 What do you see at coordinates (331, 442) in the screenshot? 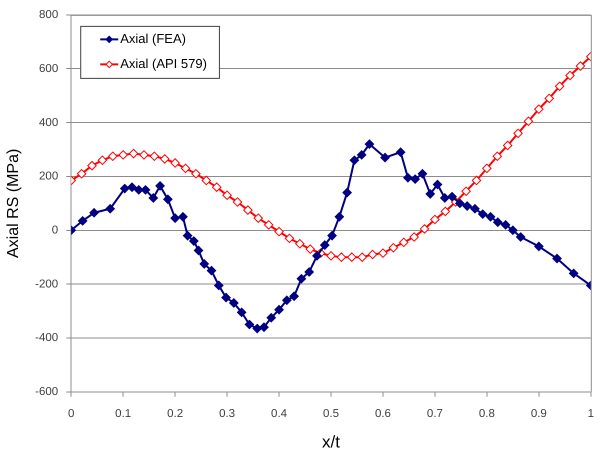
I see `x-axis-title: x/t` at bounding box center [331, 442].